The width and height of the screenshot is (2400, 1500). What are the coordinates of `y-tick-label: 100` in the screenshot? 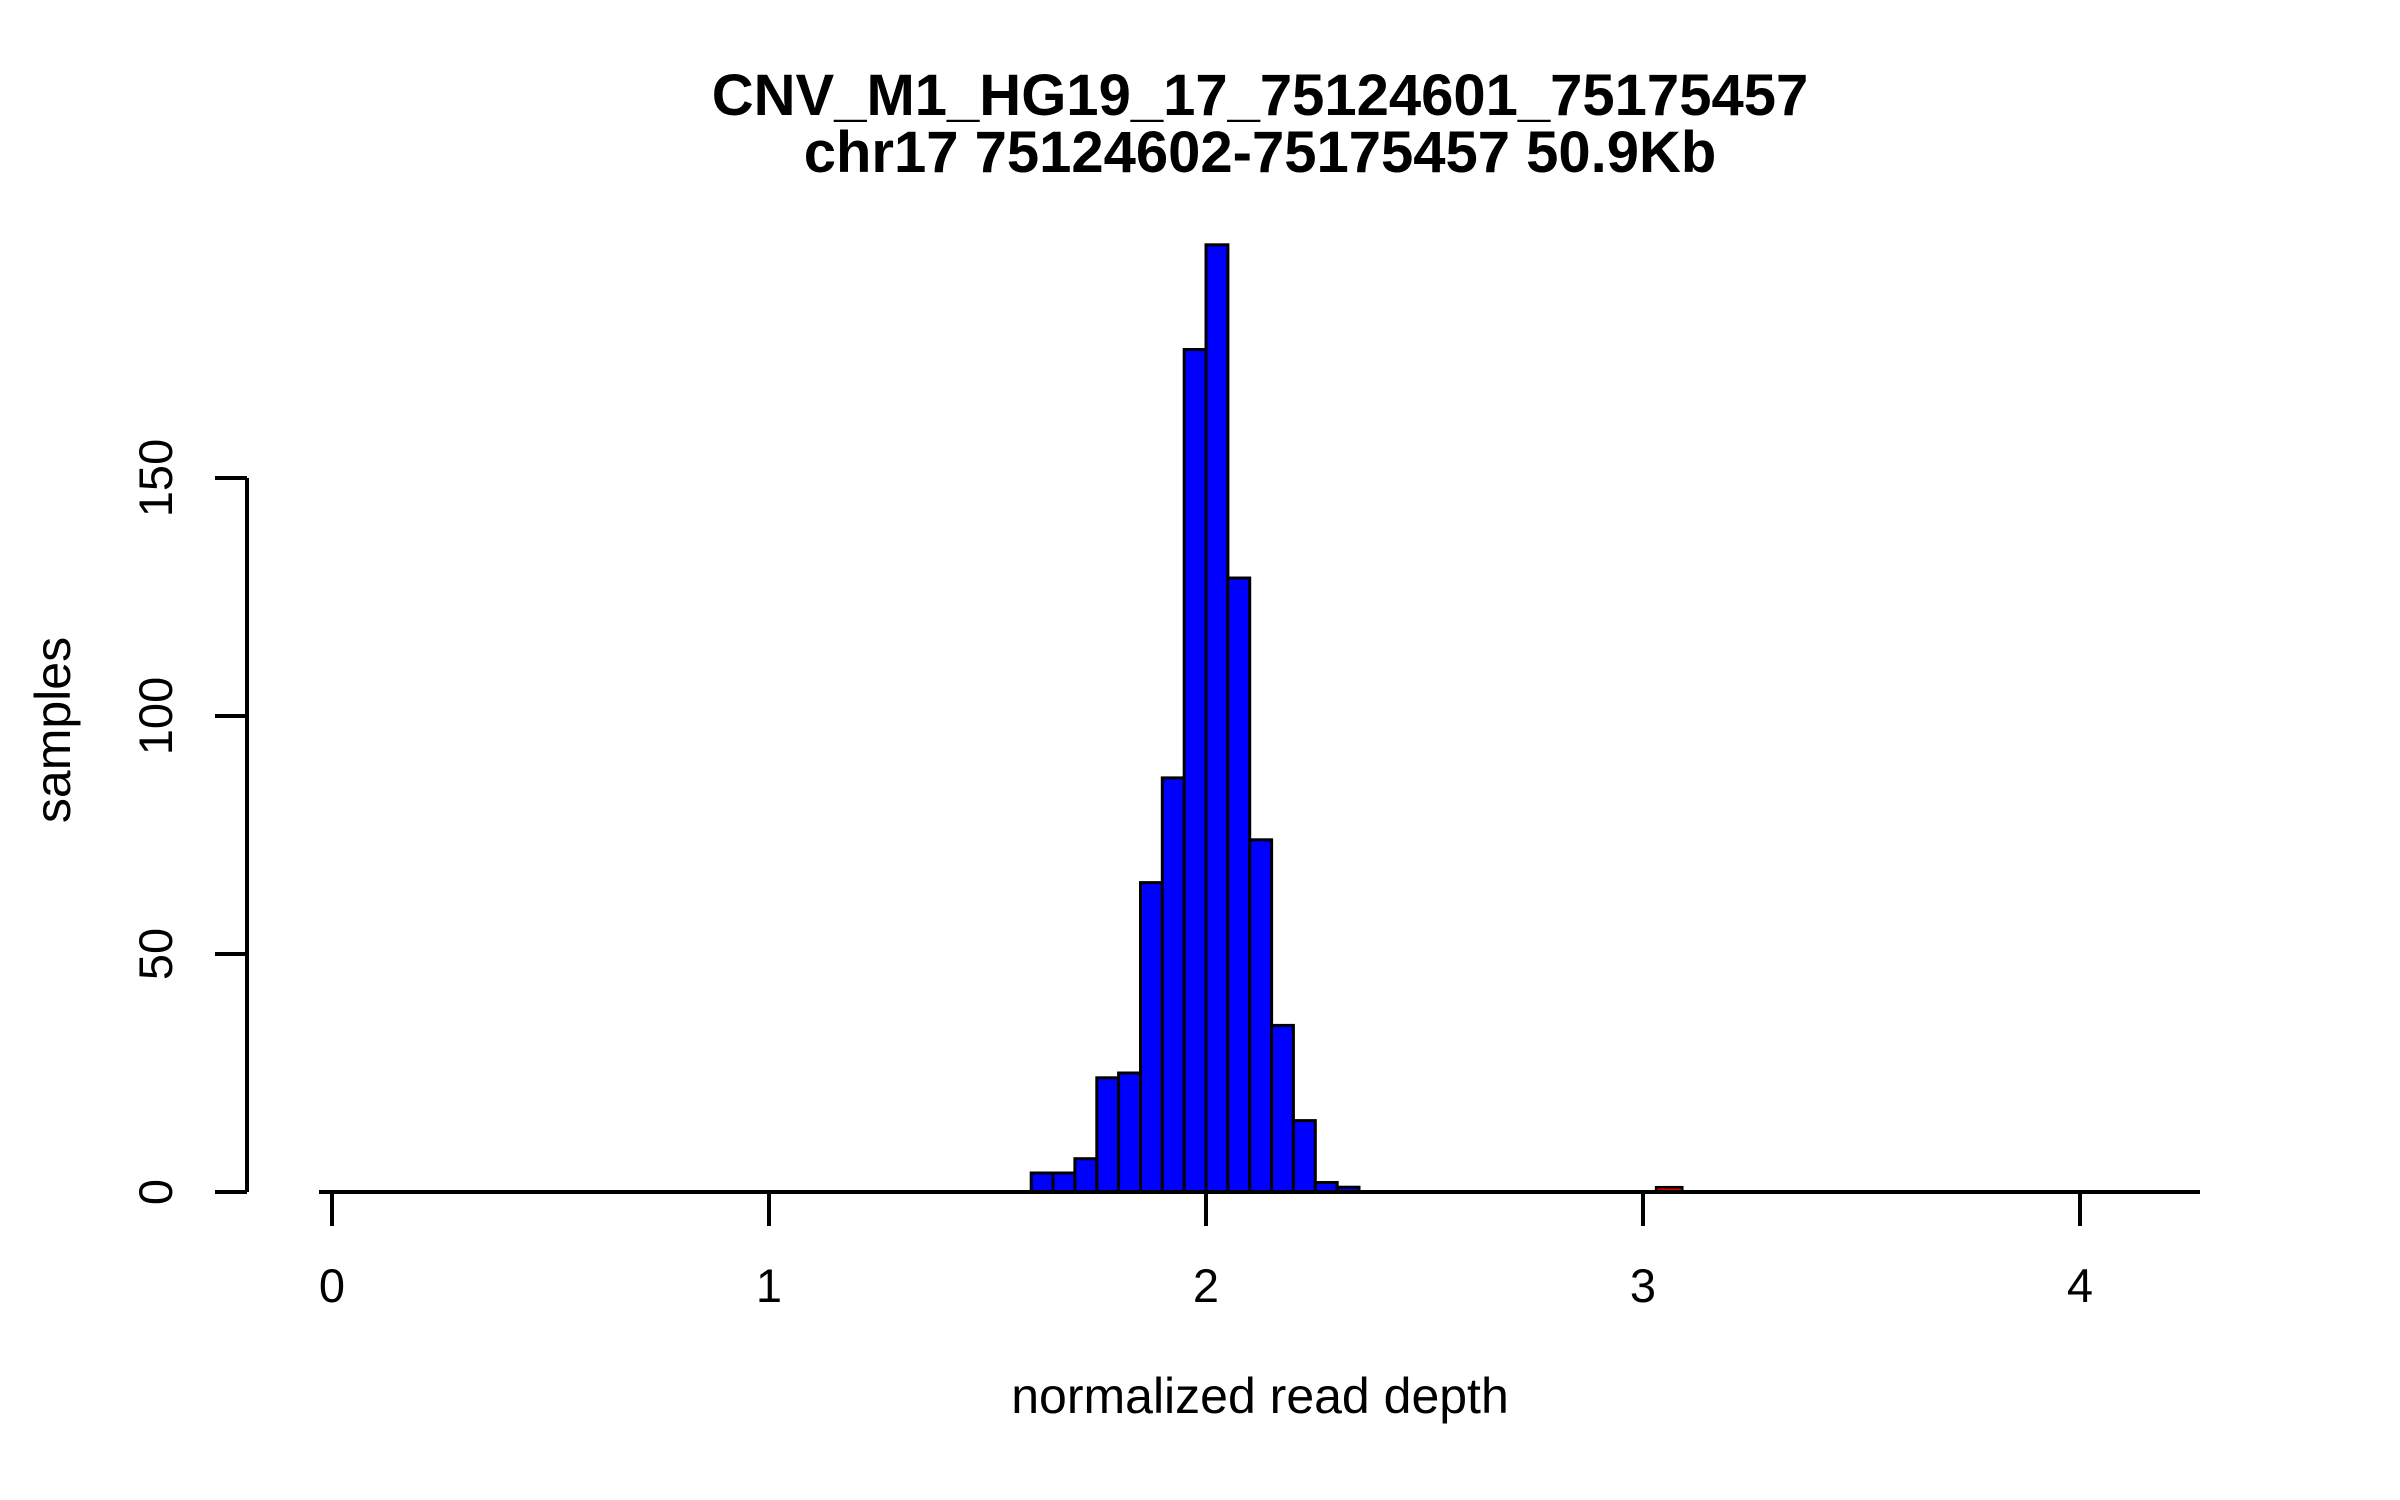 It's located at (155, 716).